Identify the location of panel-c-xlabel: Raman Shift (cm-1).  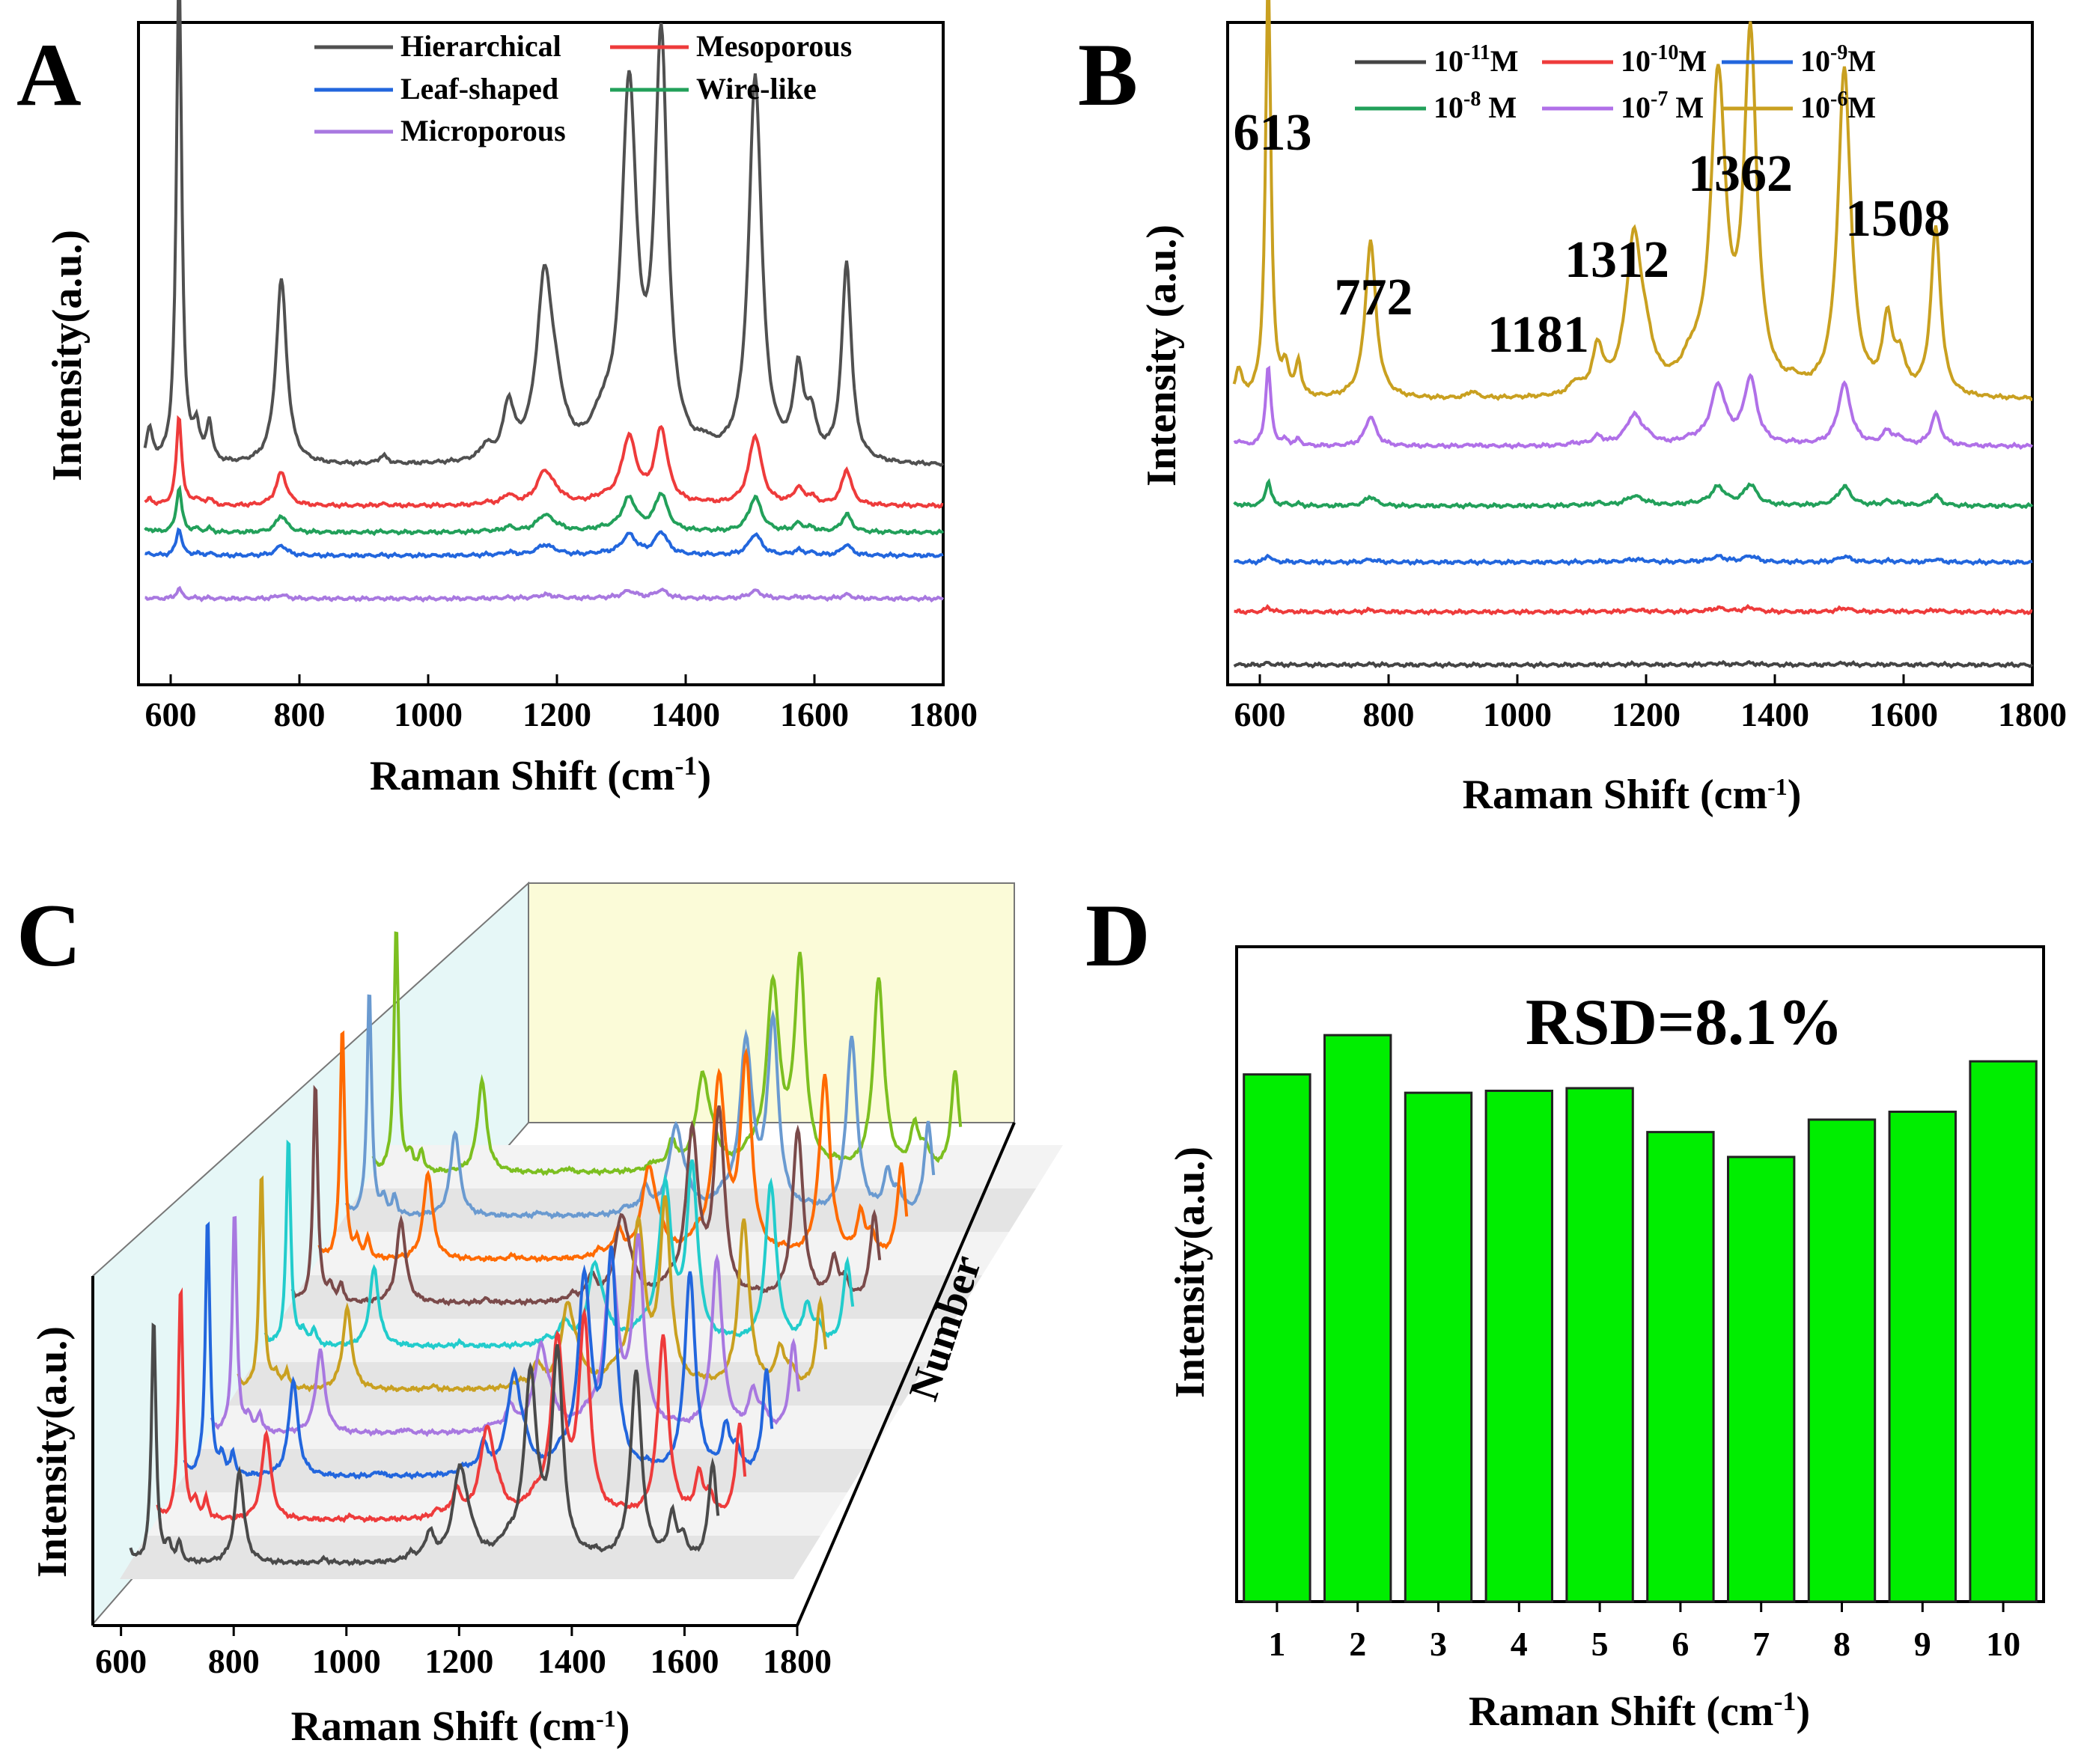
(460, 1727).